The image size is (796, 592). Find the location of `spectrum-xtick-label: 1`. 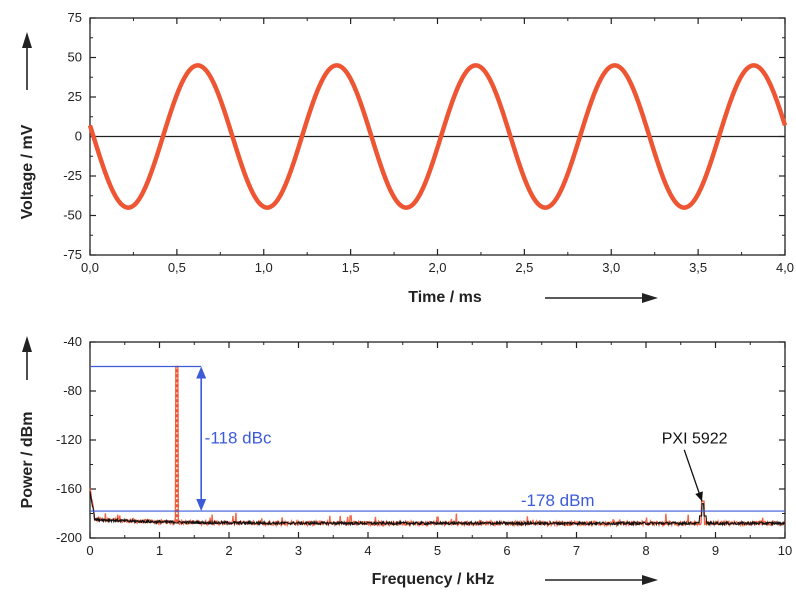

spectrum-xtick-label: 1 is located at coordinates (159, 550).